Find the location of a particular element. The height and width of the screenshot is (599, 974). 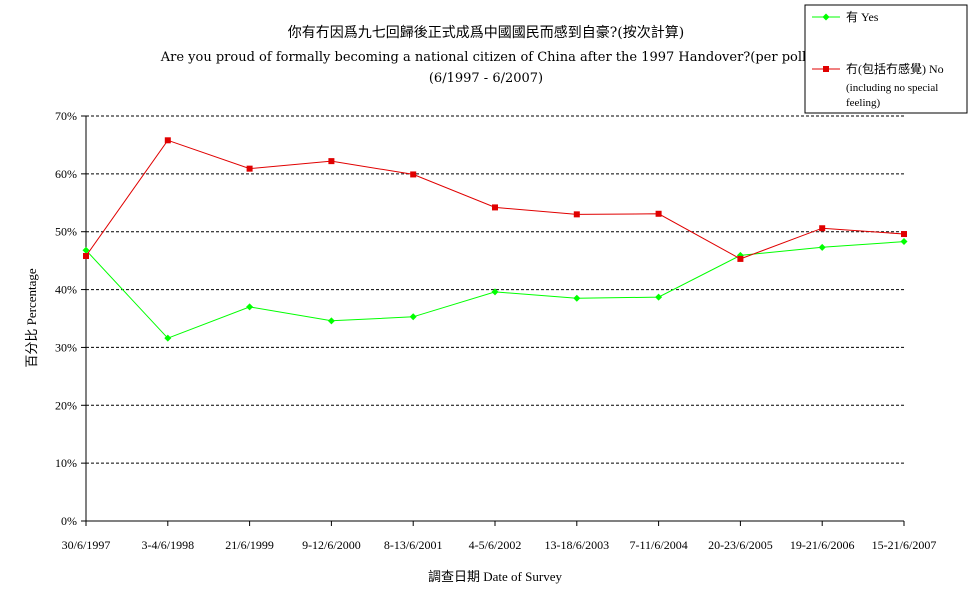

x-tick-label: 15-21/6/2007 is located at coordinates (904, 545).